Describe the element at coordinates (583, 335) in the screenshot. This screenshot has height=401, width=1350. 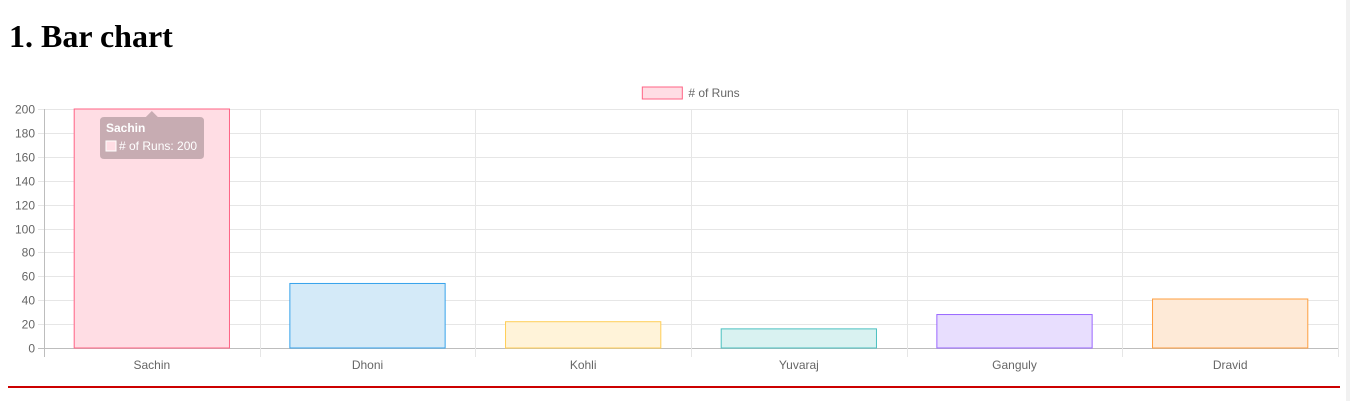
I see `bar-kohli` at that location.